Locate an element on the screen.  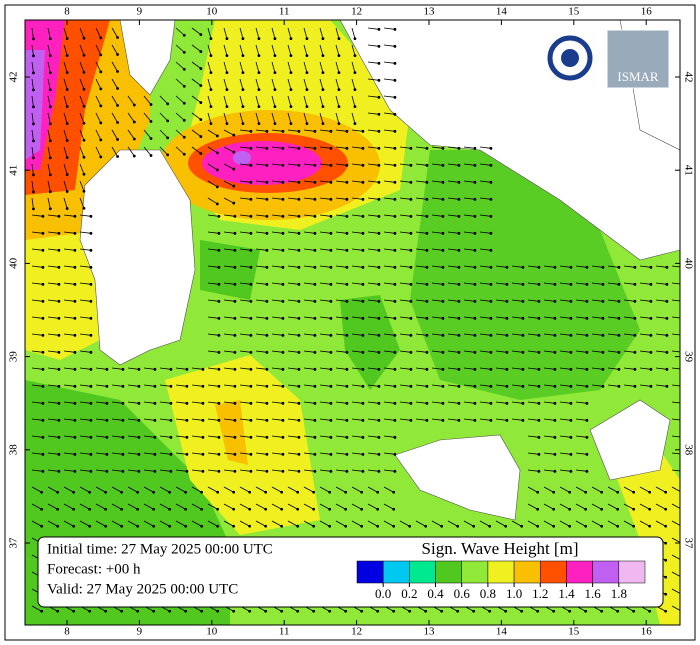
lat-label: 40 is located at coordinates (14, 263).